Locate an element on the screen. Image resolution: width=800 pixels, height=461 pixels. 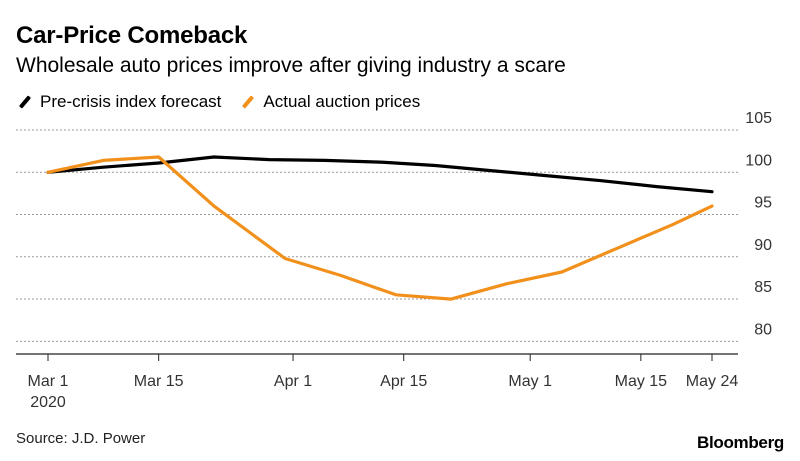
legend-item-actual: Actual auction prices is located at coordinates (329, 102).